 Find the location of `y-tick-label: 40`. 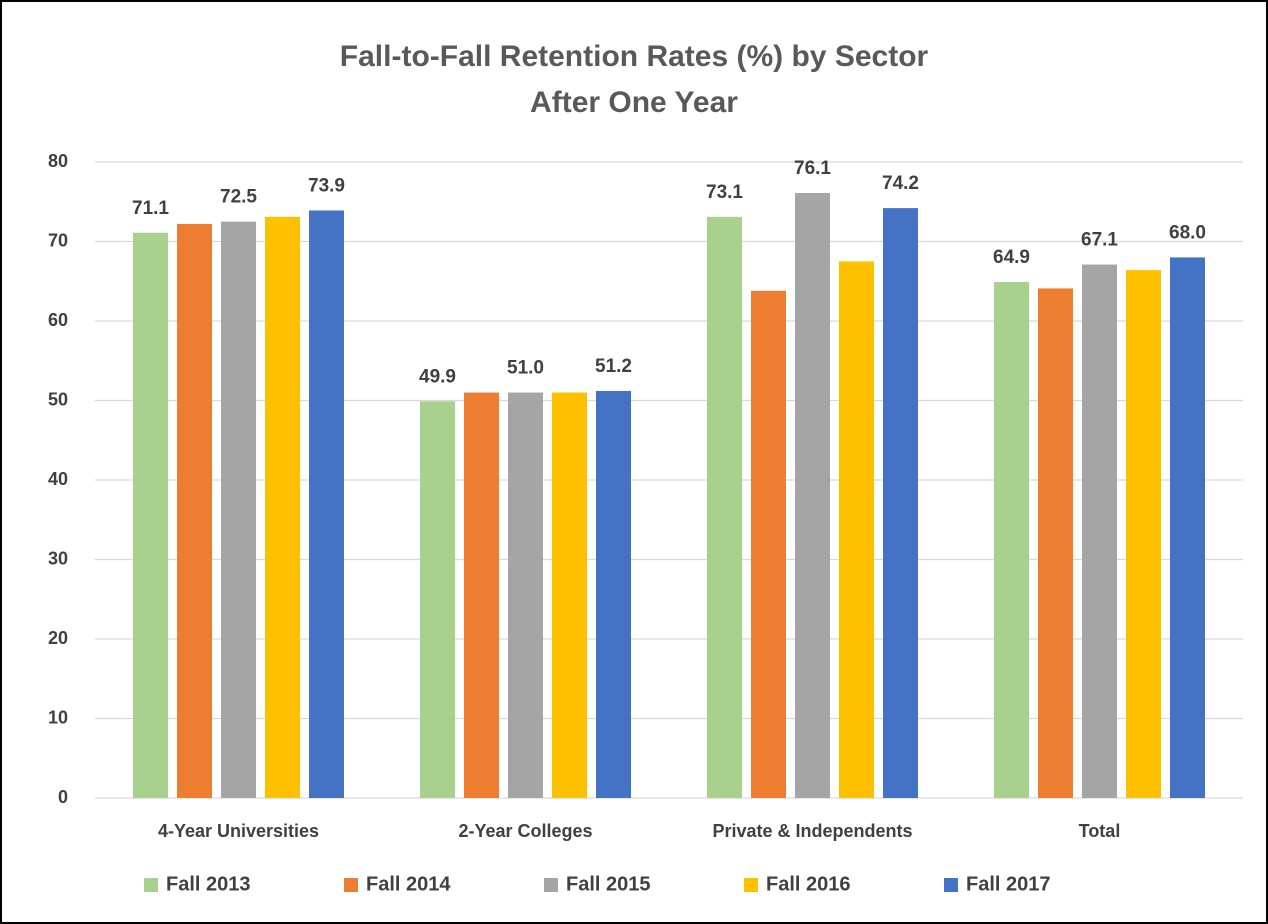

y-tick-label: 40 is located at coordinates (58, 479).